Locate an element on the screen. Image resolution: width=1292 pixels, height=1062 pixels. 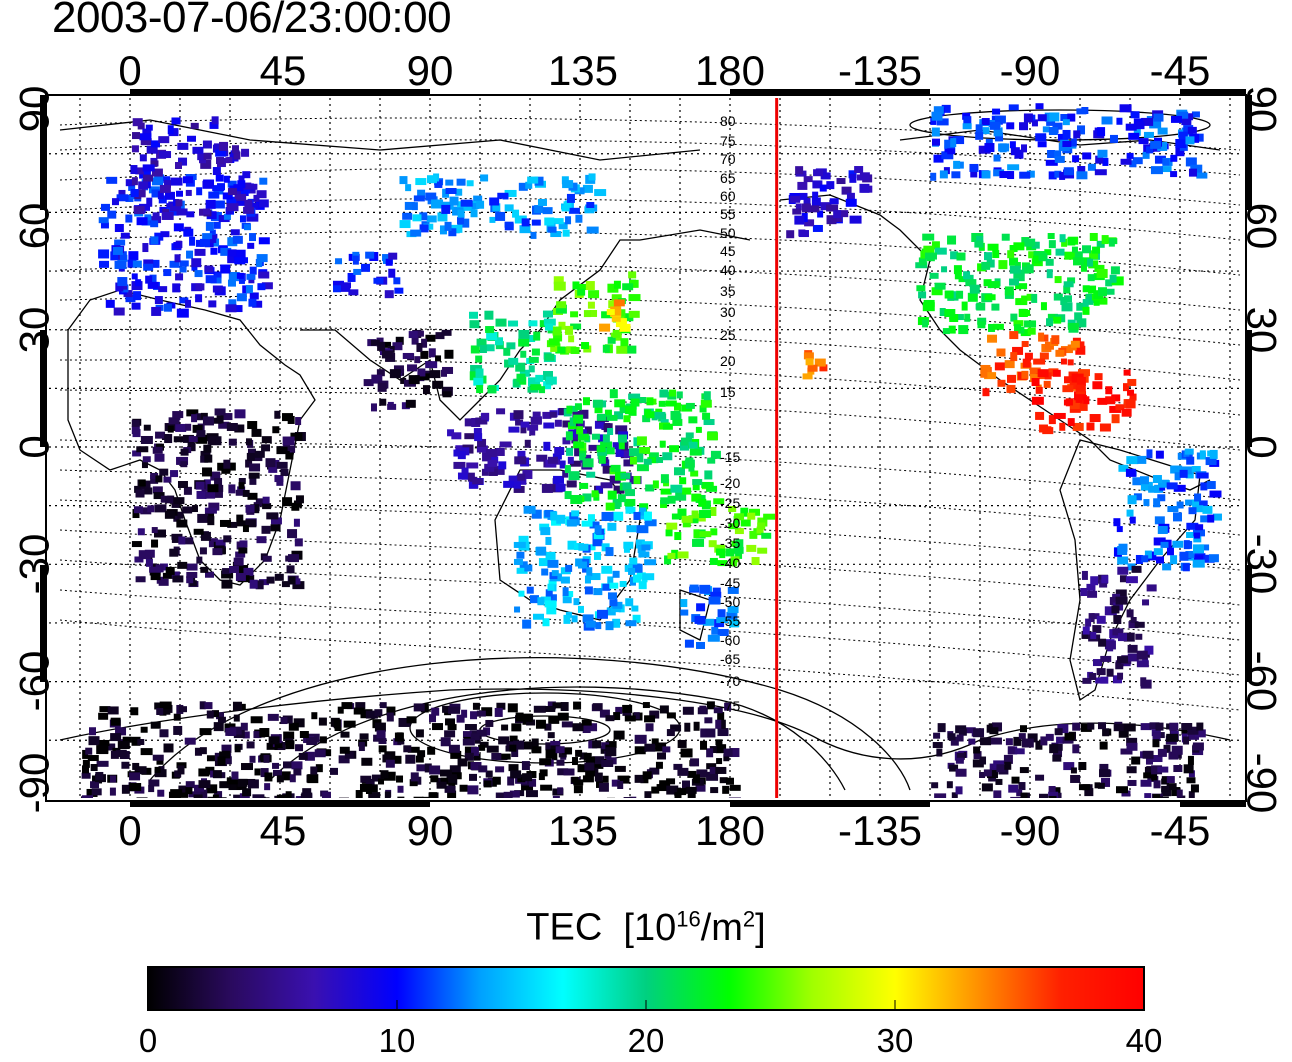
lat-tick-label: -30 is located at coordinates (34, 564).